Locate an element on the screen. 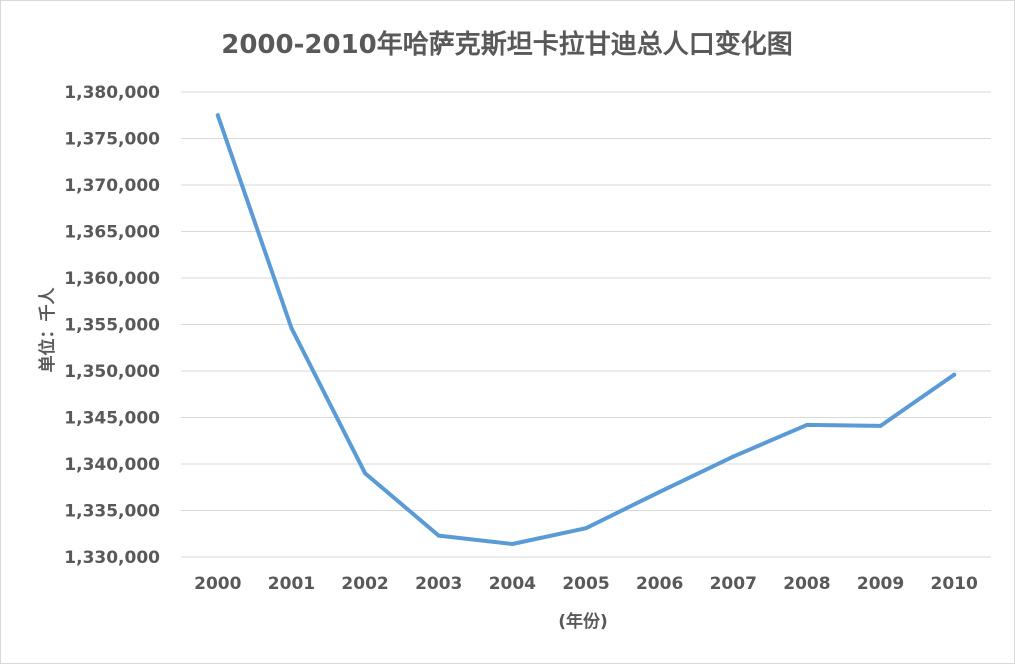  x-tick-label: 2007 is located at coordinates (733, 584).